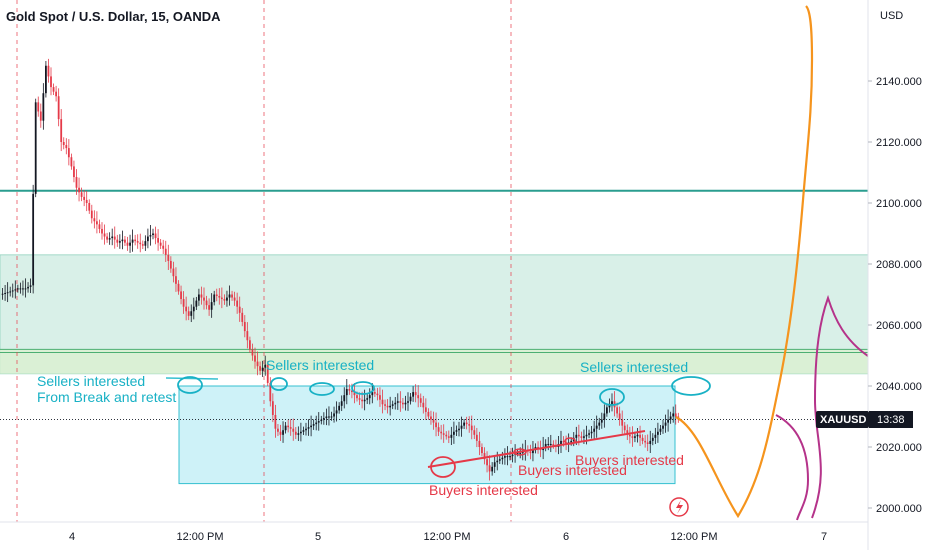 This screenshot has height=550, width=932. I want to click on buyers-trendline, so click(536, 449).